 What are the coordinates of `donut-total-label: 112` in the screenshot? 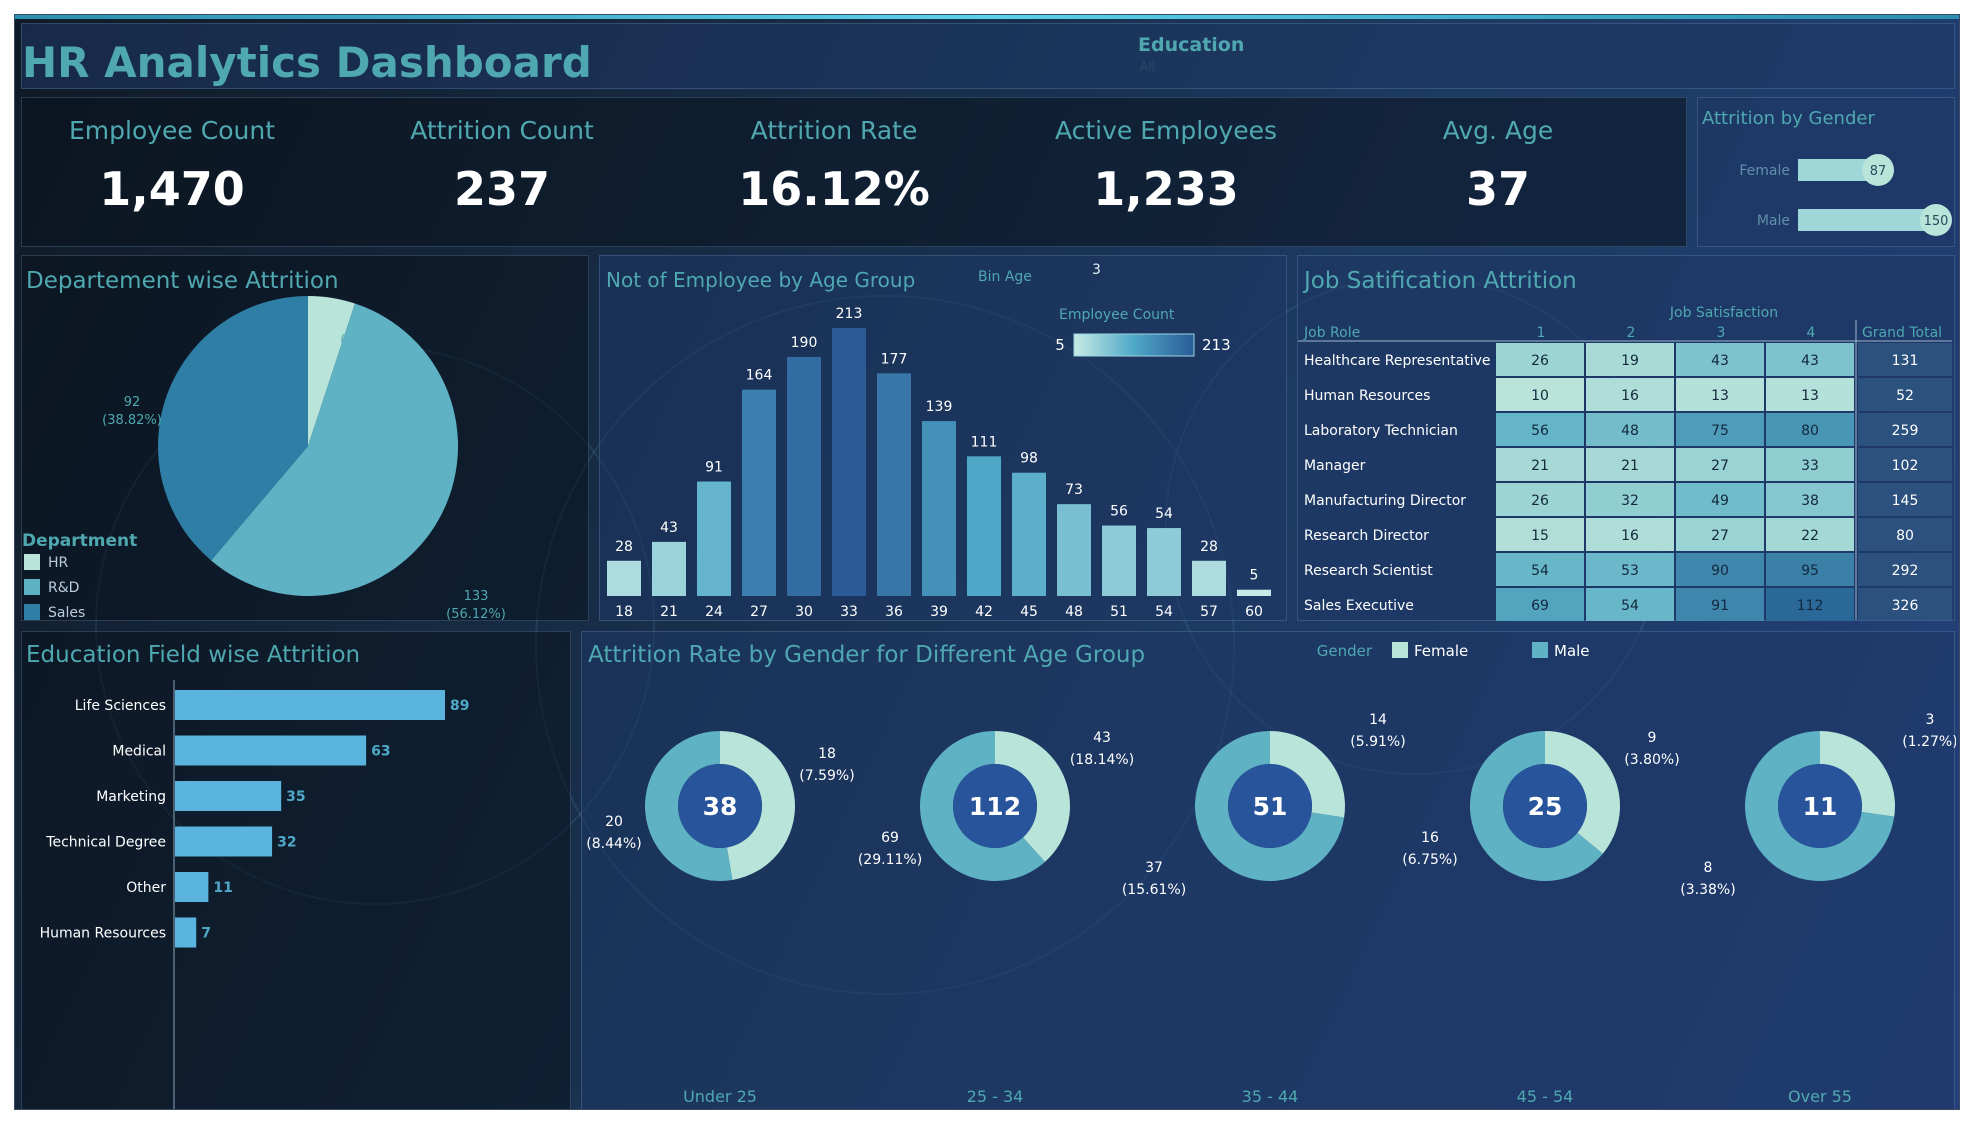 It's located at (995, 806).